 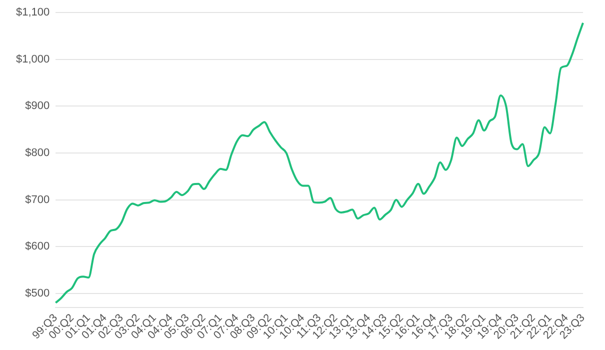 What do you see at coordinates (37, 246) in the screenshot?
I see `y-tick-label: $600` at bounding box center [37, 246].